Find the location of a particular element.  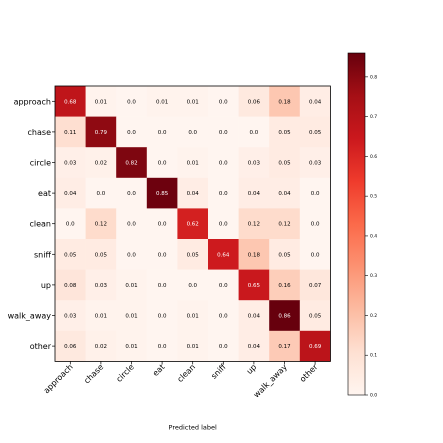

y-tick-label: circle is located at coordinates (40, 163).